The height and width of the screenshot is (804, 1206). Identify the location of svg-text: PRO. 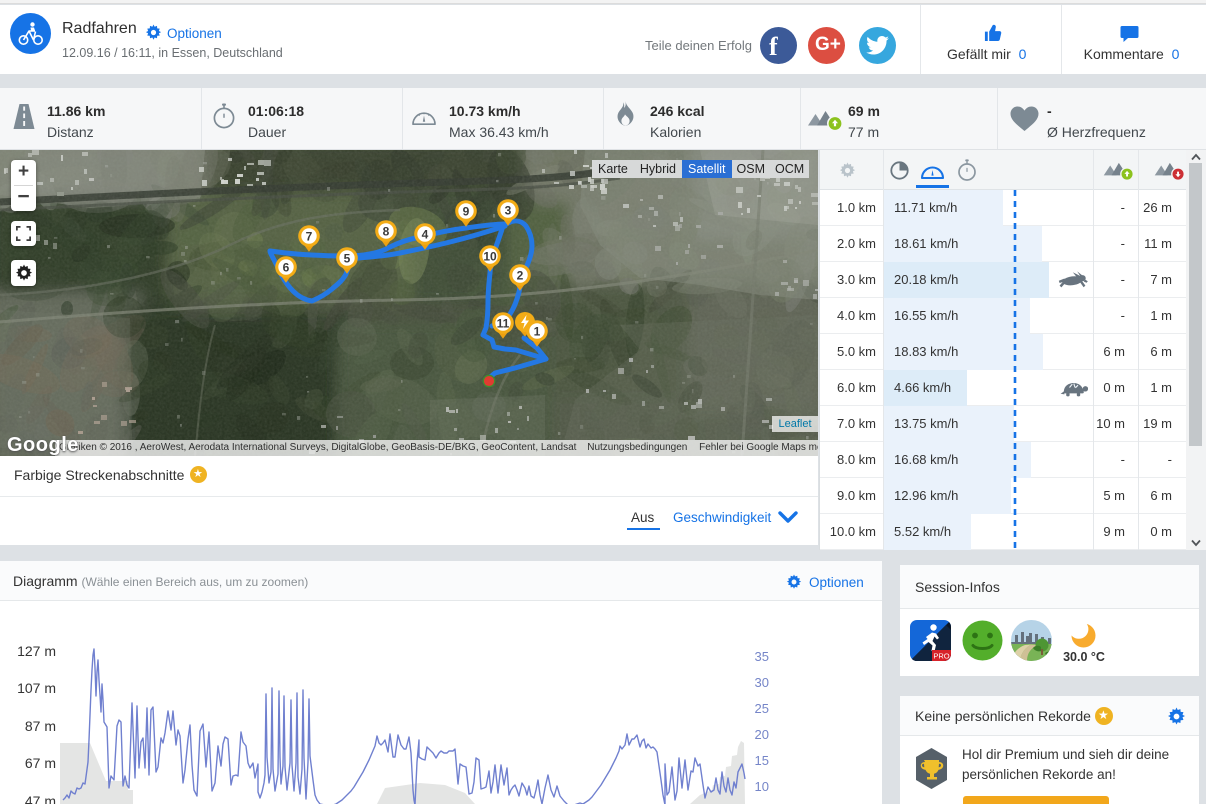
(941, 656).